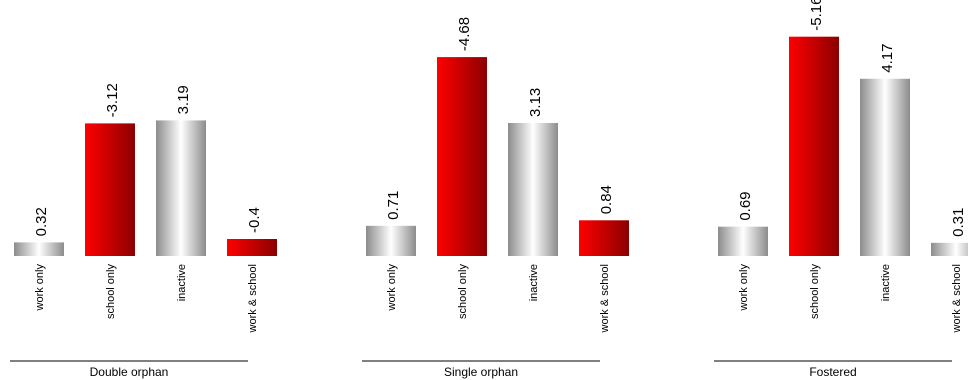 This screenshot has width=968, height=380. What do you see at coordinates (182, 282) in the screenshot?
I see `category-label-0-2: inactive` at bounding box center [182, 282].